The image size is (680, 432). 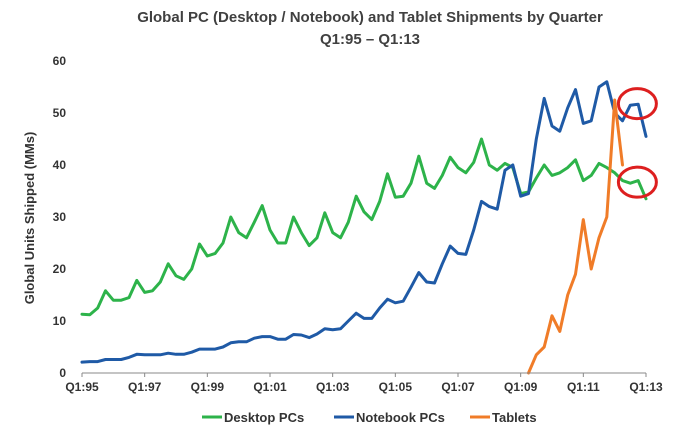 I want to click on legend-label-desktop: Desktop PCs, so click(x=264, y=417).